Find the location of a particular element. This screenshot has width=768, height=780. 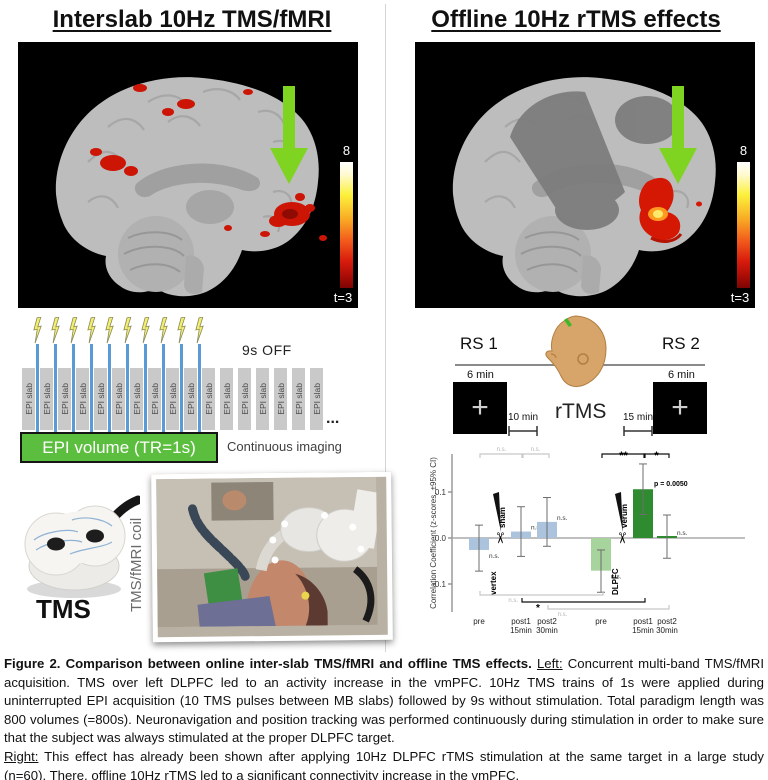

interval-marker is located at coordinates (523, 431).